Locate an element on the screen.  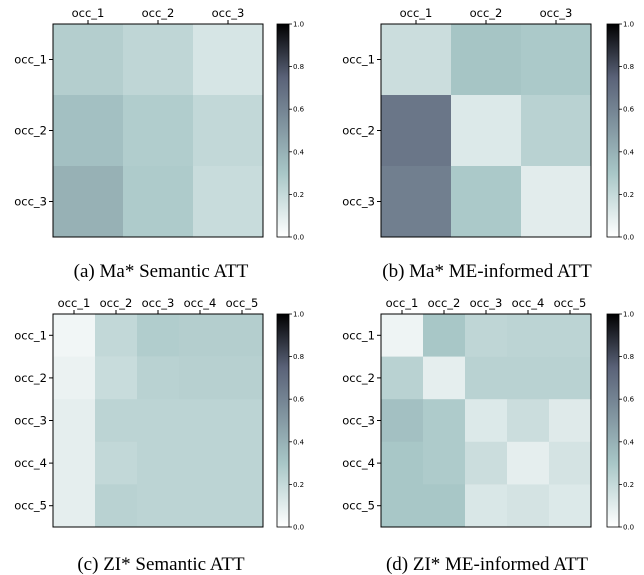
colorbar-tick-label: 0.8 is located at coordinates (298, 67).